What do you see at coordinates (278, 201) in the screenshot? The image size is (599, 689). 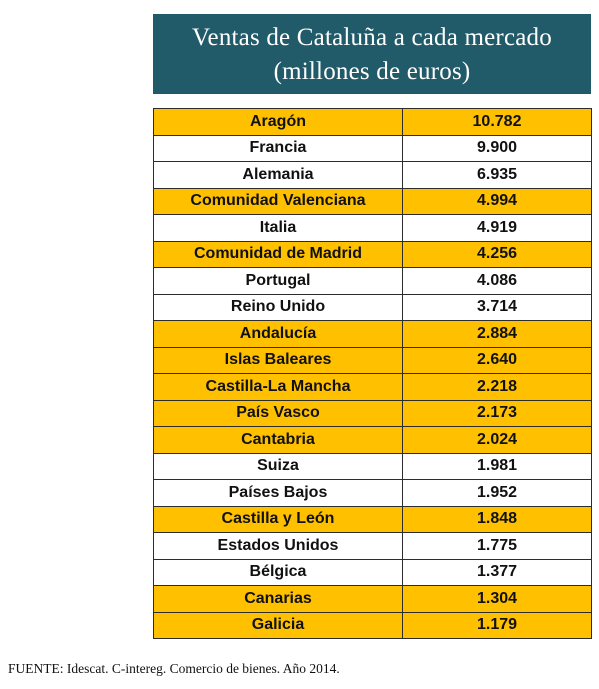 I see `market-name-cell: Comunidad Valenciana` at bounding box center [278, 201].